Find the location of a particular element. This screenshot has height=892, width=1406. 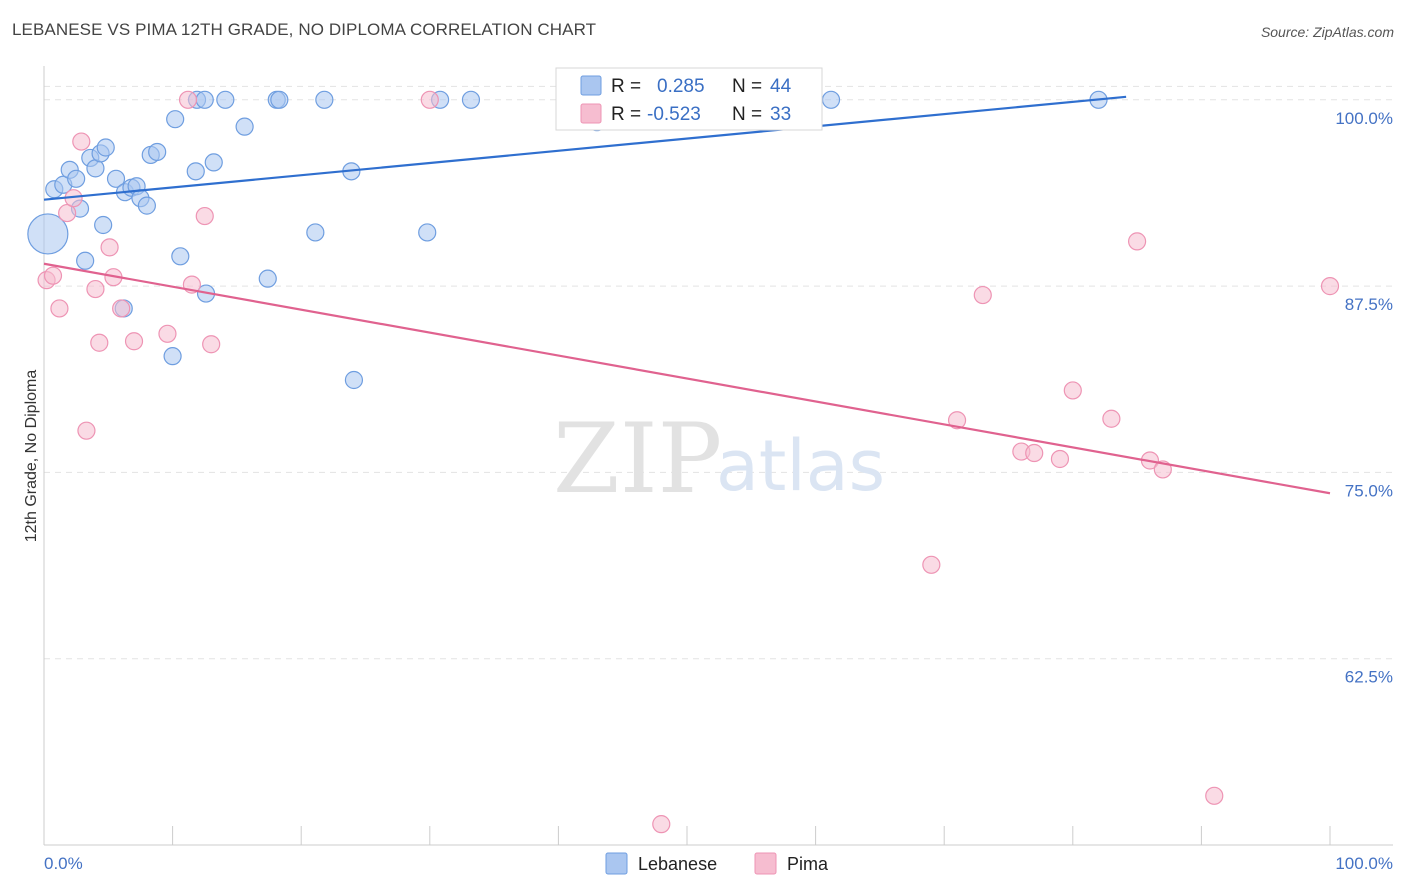

legend-r-label-1: R = is located at coordinates (626, 86).